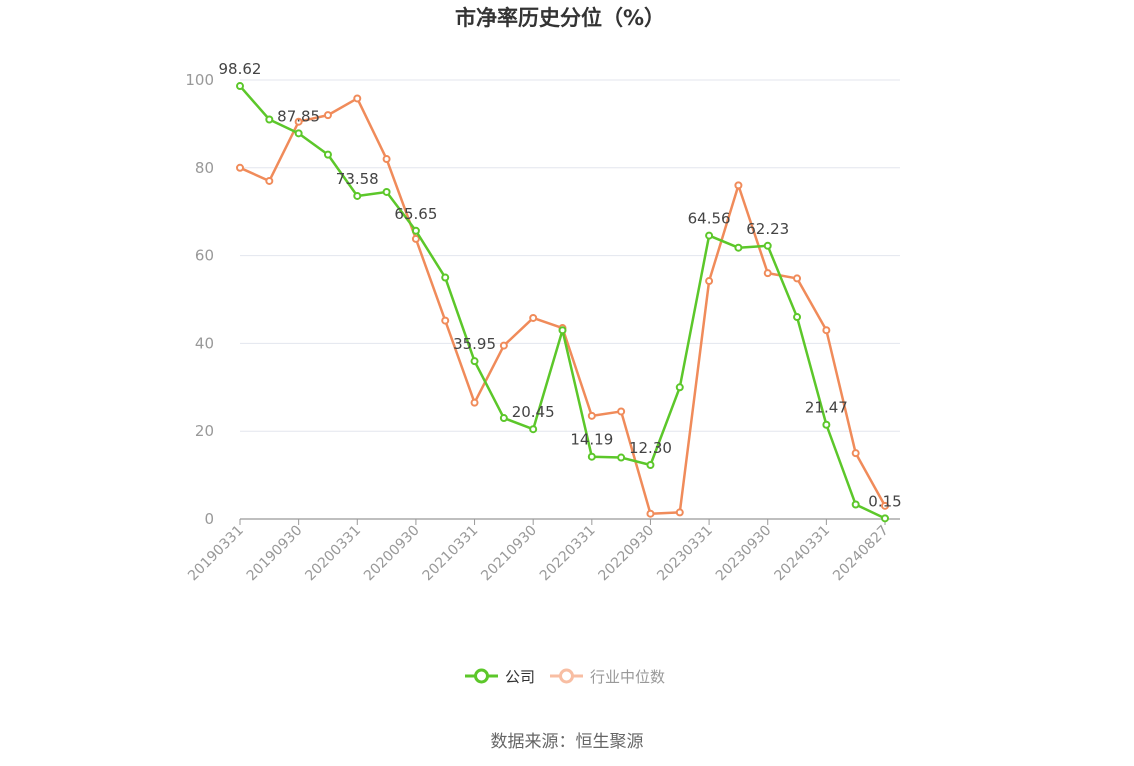 Image resolution: width=1134 pixels, height=766 pixels. What do you see at coordinates (199, 80) in the screenshot?
I see `y-tick-label: 100` at bounding box center [199, 80].